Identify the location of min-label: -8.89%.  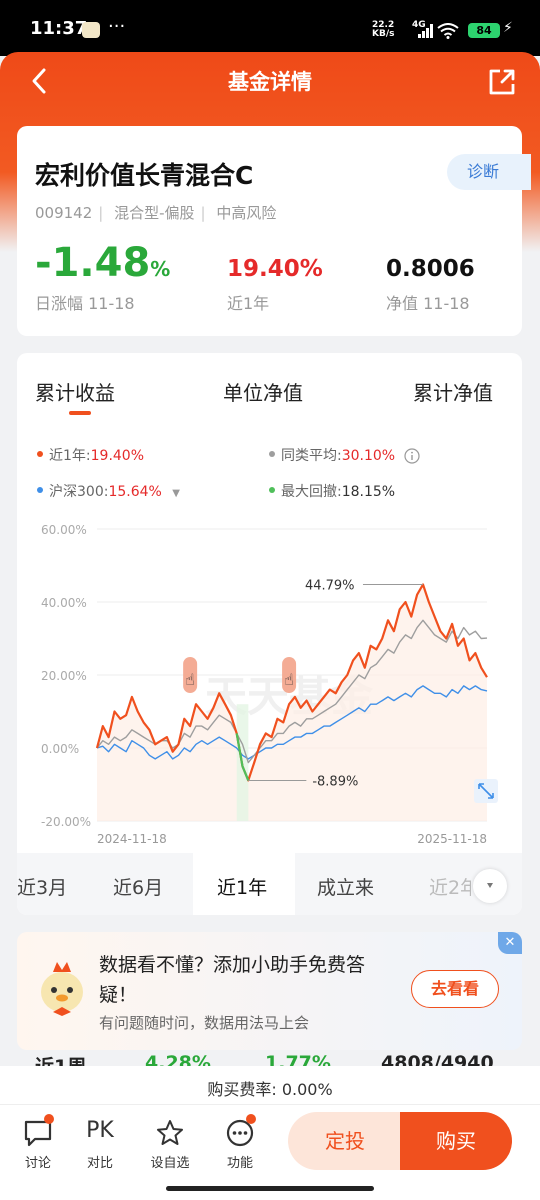
(335, 781).